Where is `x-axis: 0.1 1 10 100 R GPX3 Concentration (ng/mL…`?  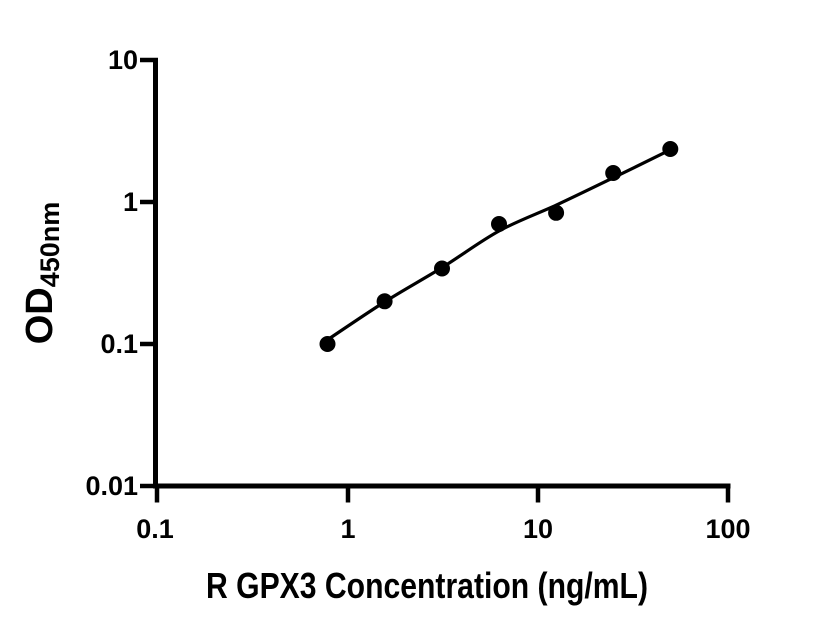
x-axis: 0.1 1 10 100 R GPX3 Concentration (ng/mL… is located at coordinates (443, 544).